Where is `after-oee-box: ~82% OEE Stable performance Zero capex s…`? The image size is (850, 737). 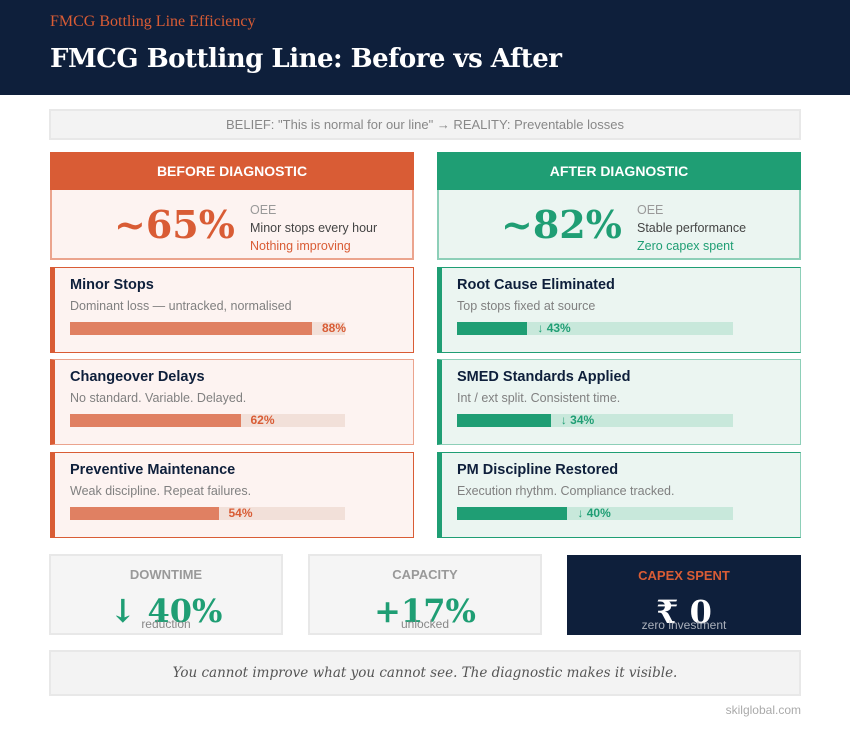 after-oee-box: ~82% OEE Stable performance Zero capex s… is located at coordinates (619, 225).